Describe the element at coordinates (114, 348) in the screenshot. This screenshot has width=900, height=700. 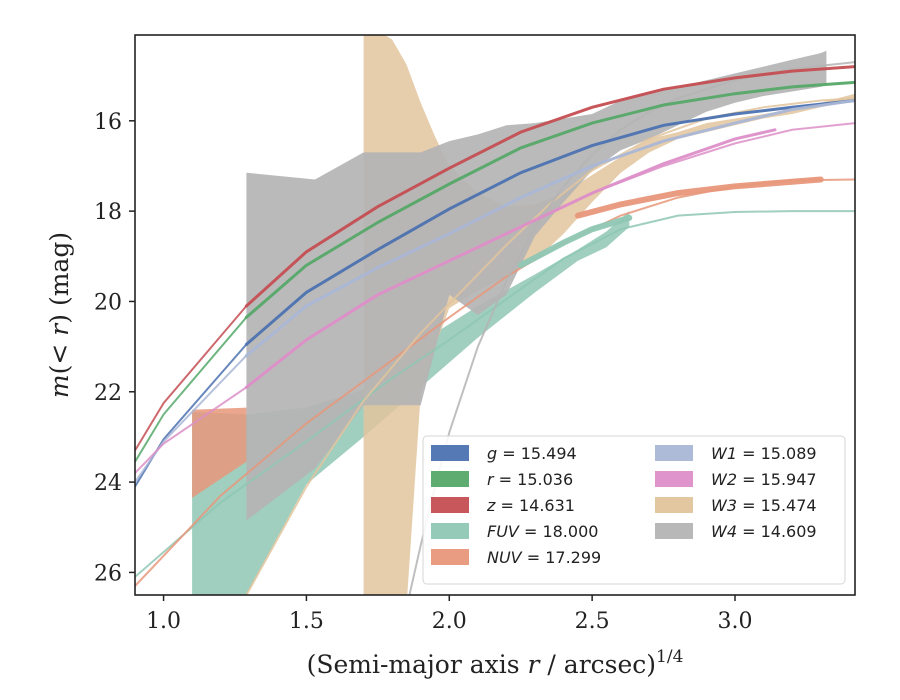
I see `y-axis-ticks: 16 18 20 22 24 26` at that location.